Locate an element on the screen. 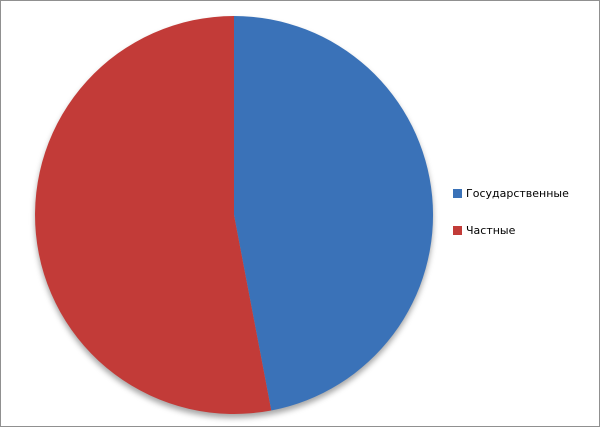  legend: Государственные Частные is located at coordinates (511, 224).